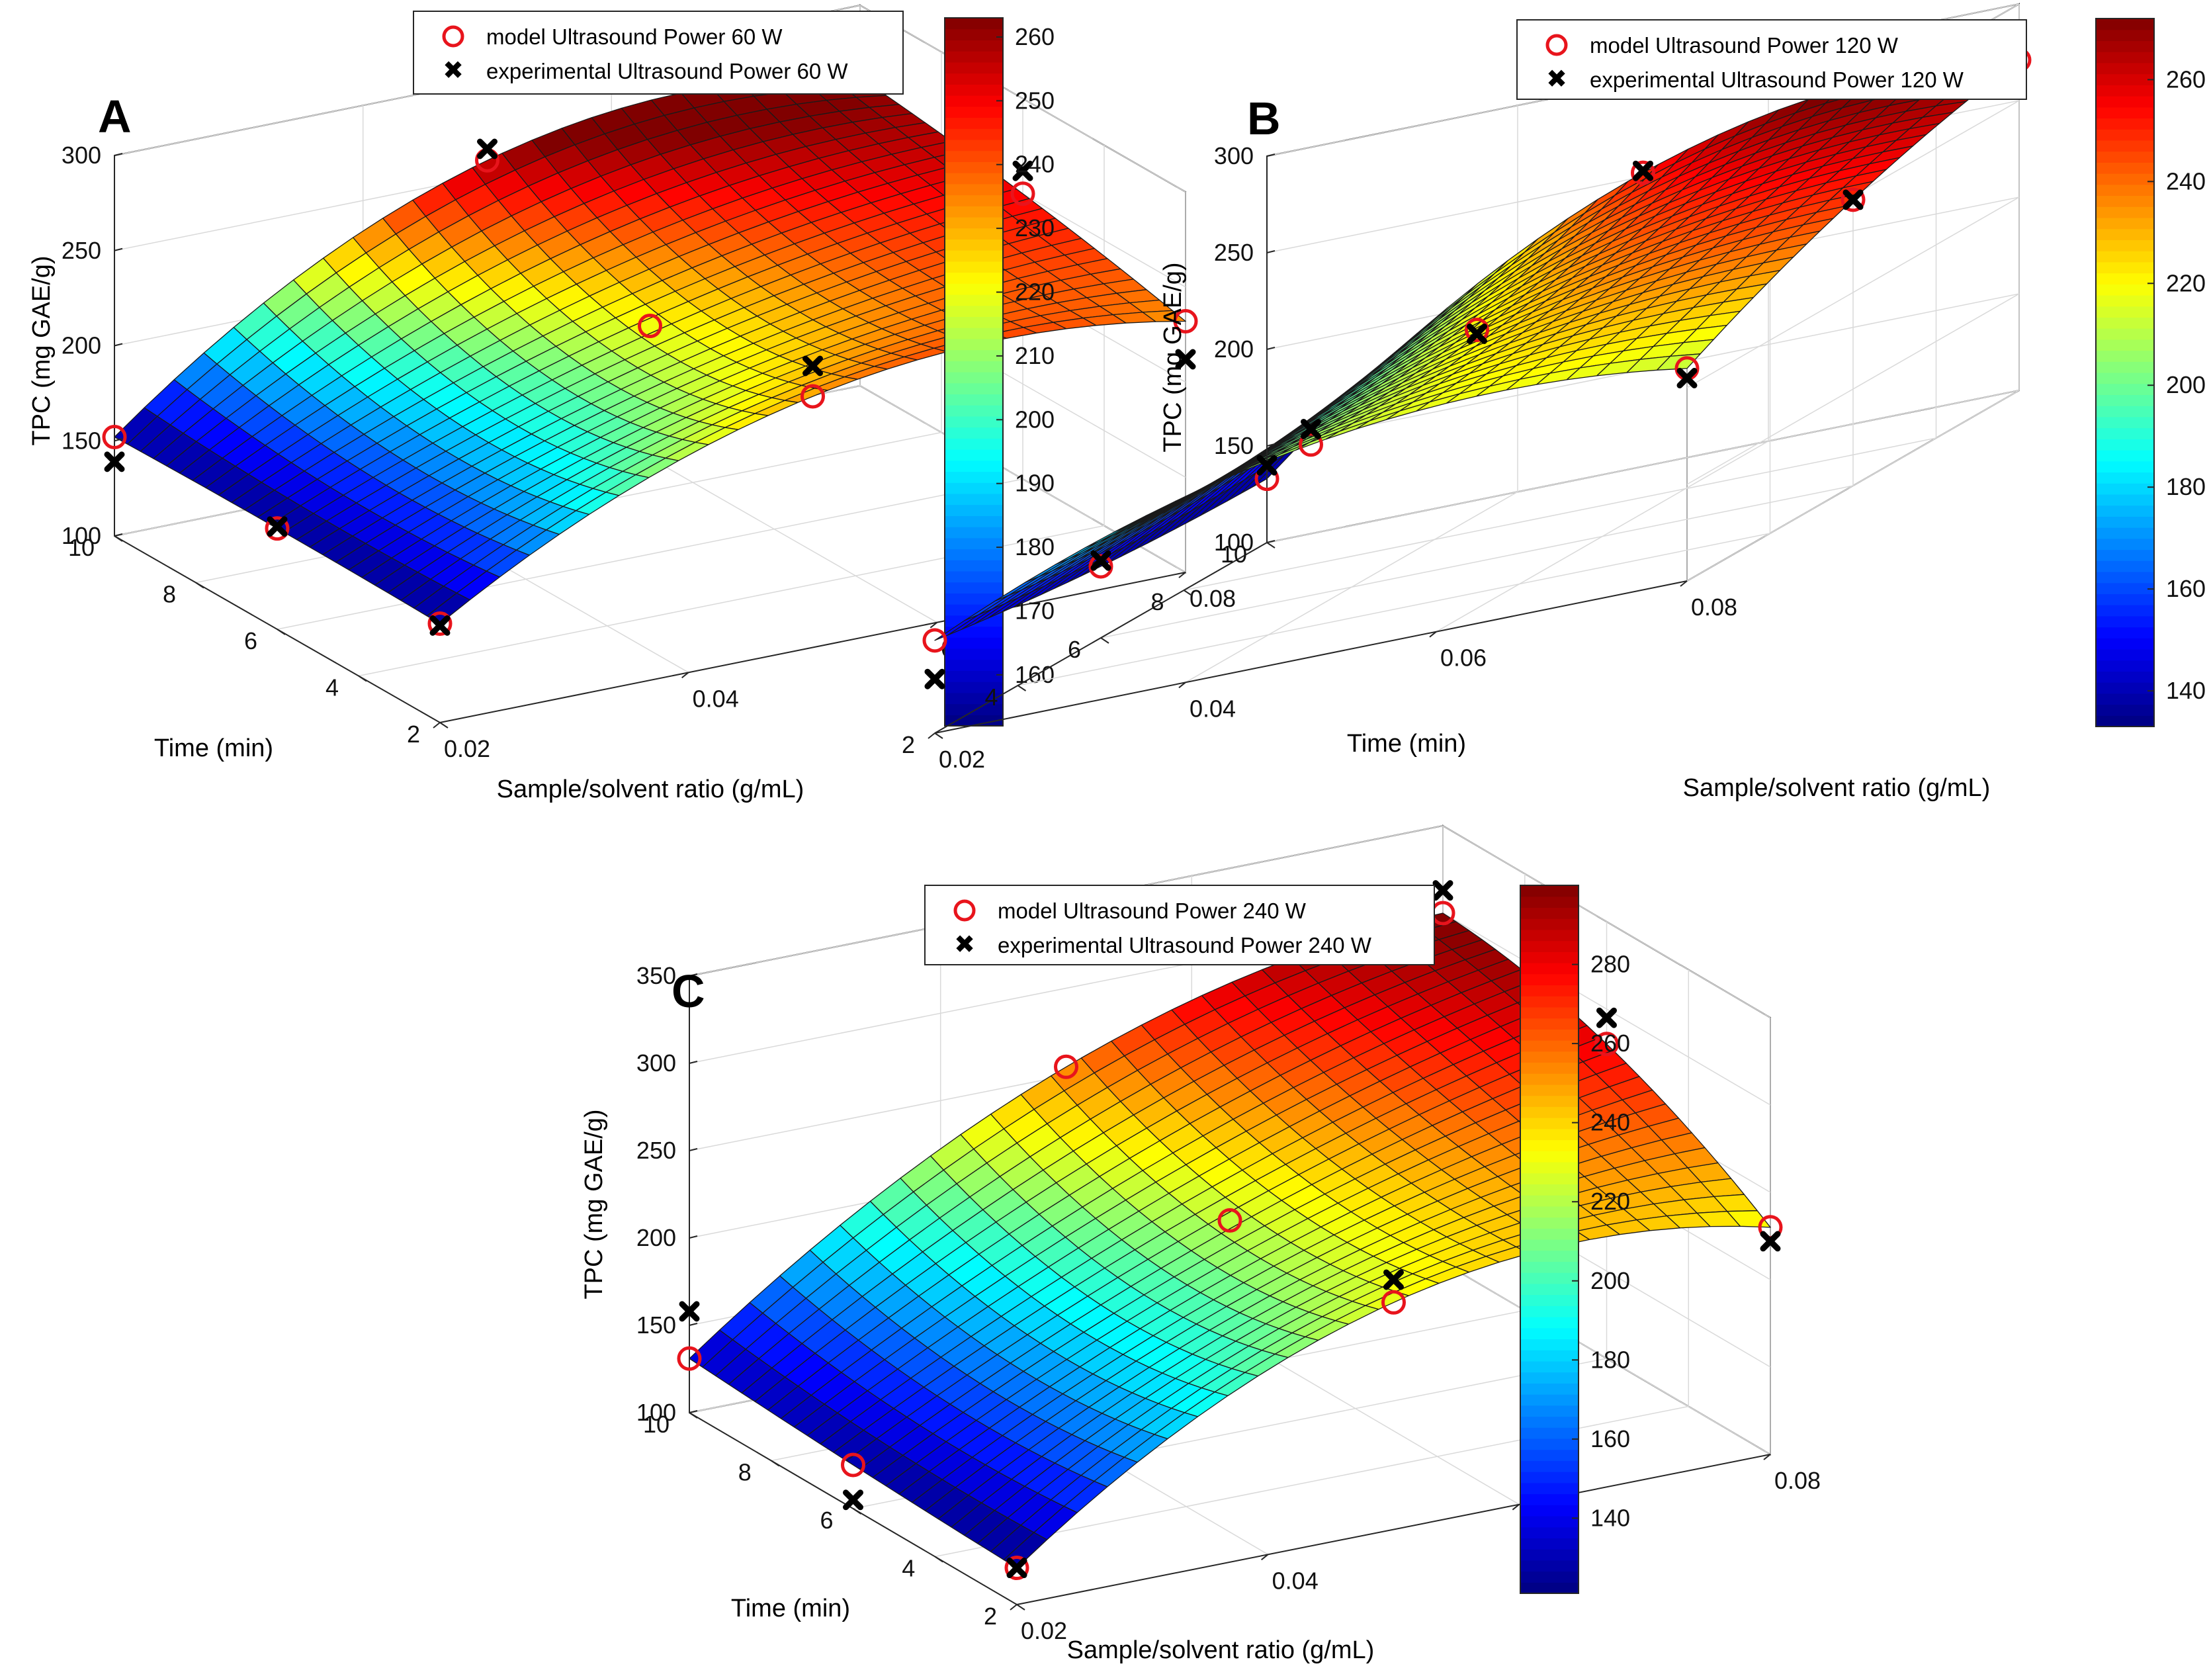  I want to click on panel-c-time-gridline, so click(1313, 1263).